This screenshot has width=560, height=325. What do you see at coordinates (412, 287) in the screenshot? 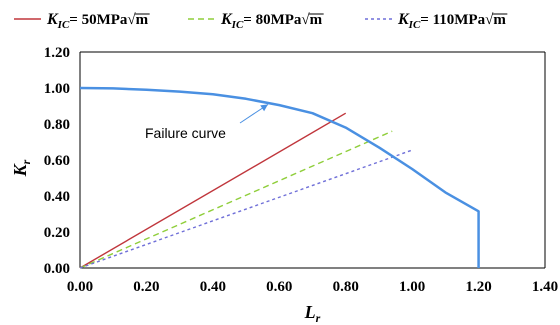
I see `x-tick-label: 1.00` at bounding box center [412, 287].